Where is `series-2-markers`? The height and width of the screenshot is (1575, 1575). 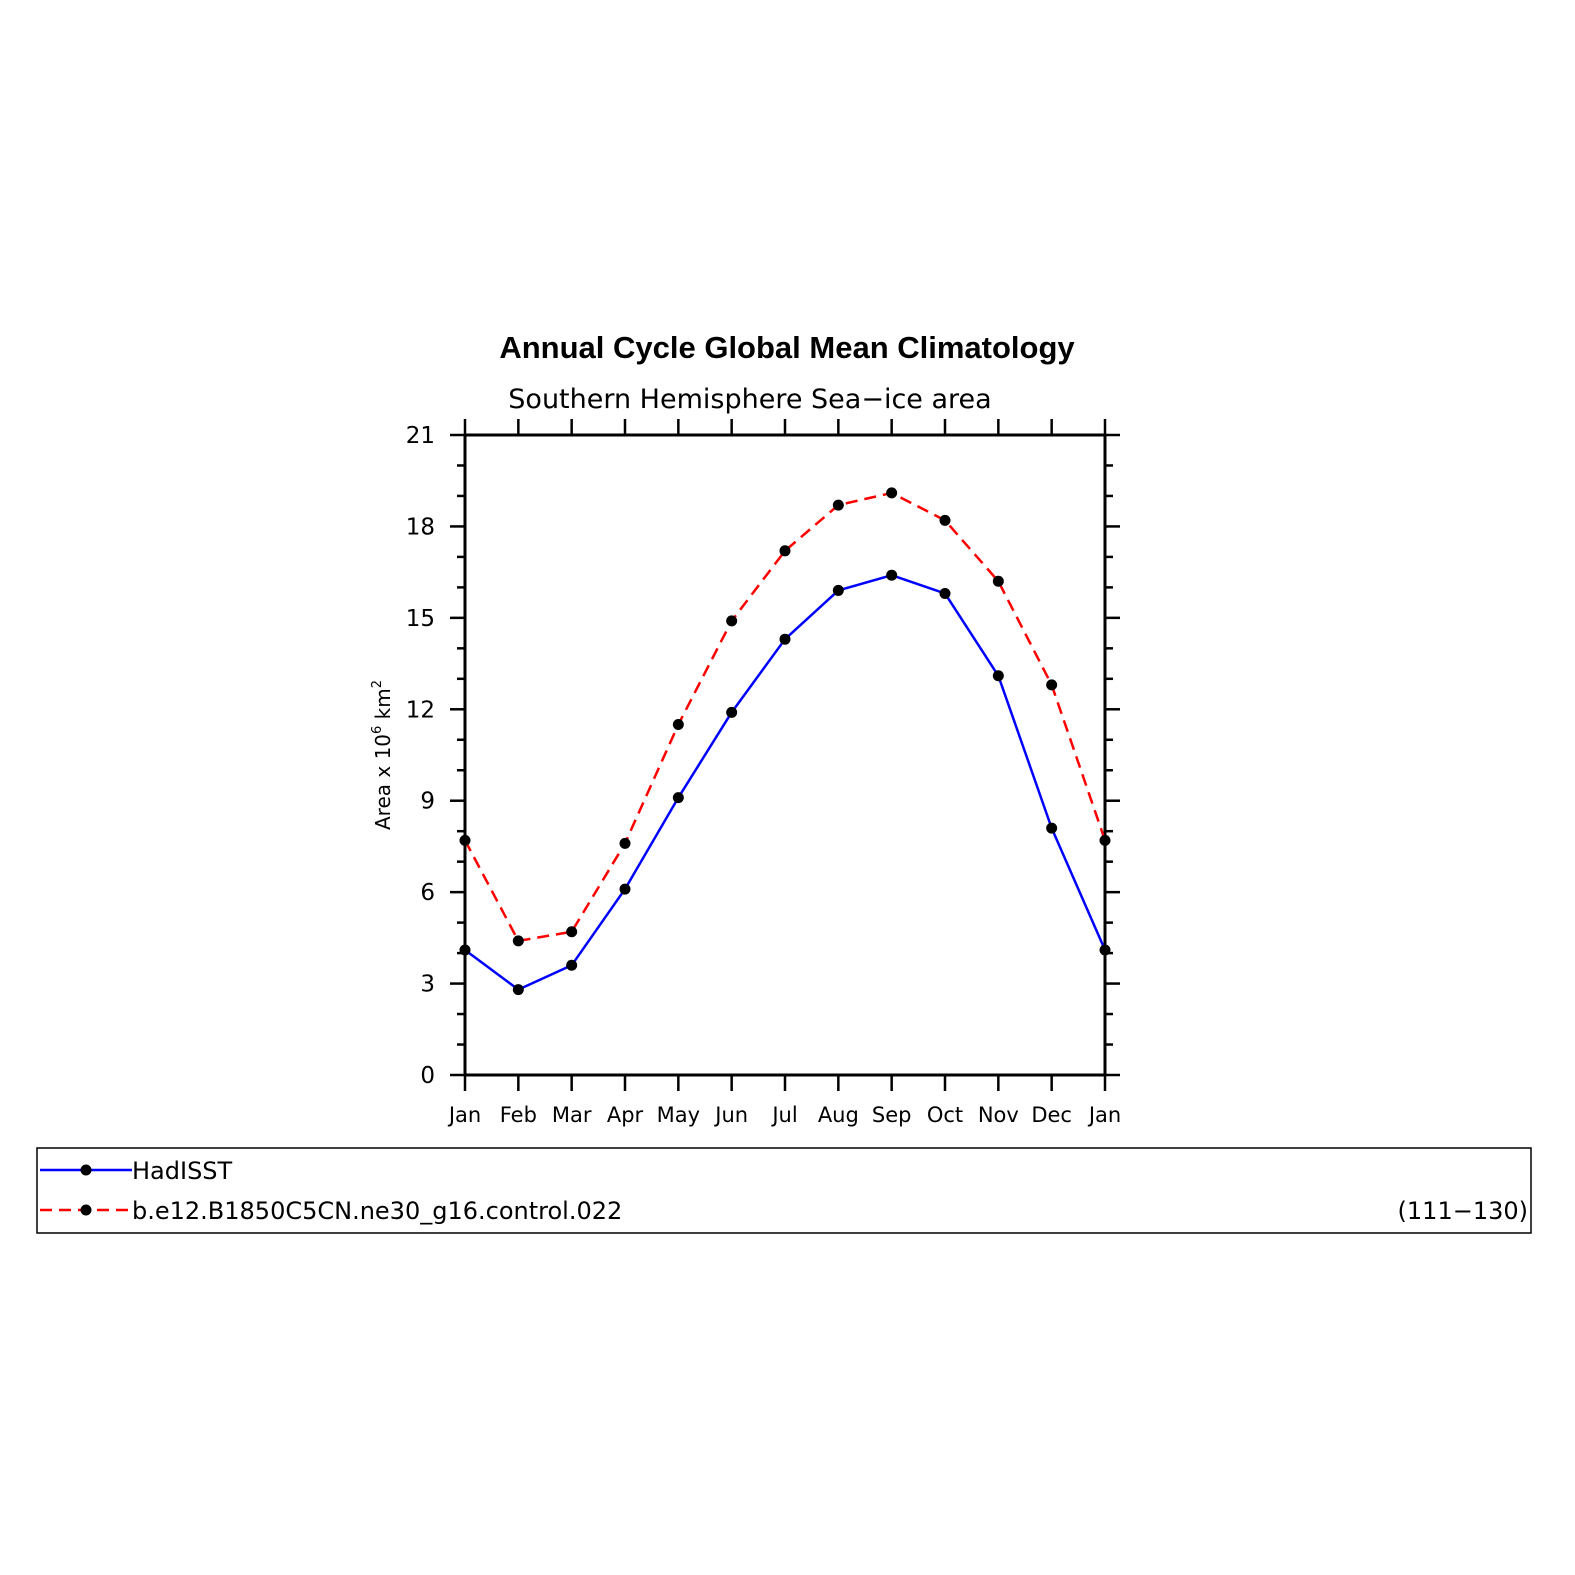 series-2-markers is located at coordinates (785, 717).